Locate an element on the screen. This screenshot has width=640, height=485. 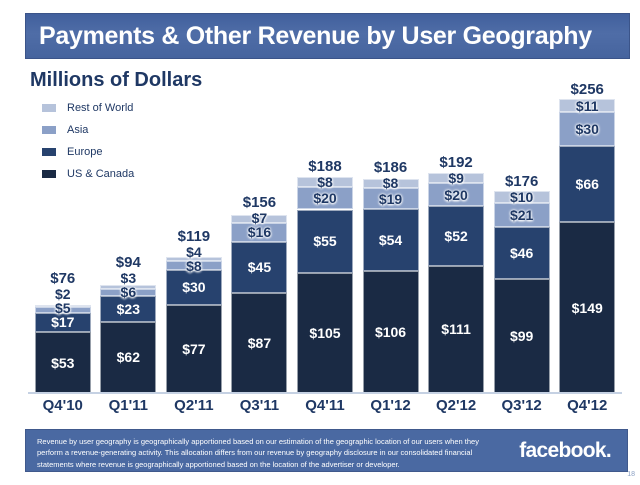
bar-total-label: $192 is located at coordinates (456, 162).